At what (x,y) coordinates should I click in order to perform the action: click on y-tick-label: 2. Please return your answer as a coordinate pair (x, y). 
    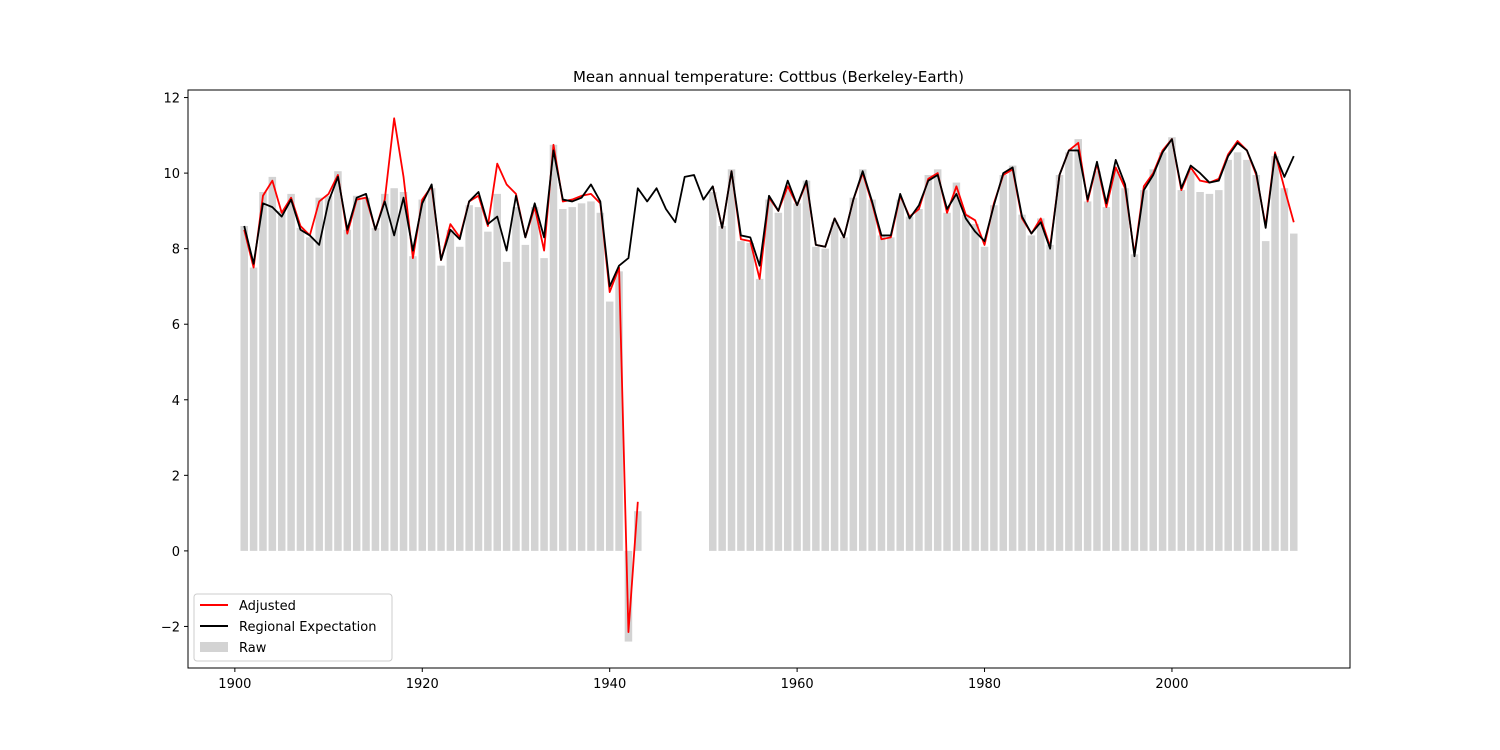
    Looking at the image, I should click on (176, 476).